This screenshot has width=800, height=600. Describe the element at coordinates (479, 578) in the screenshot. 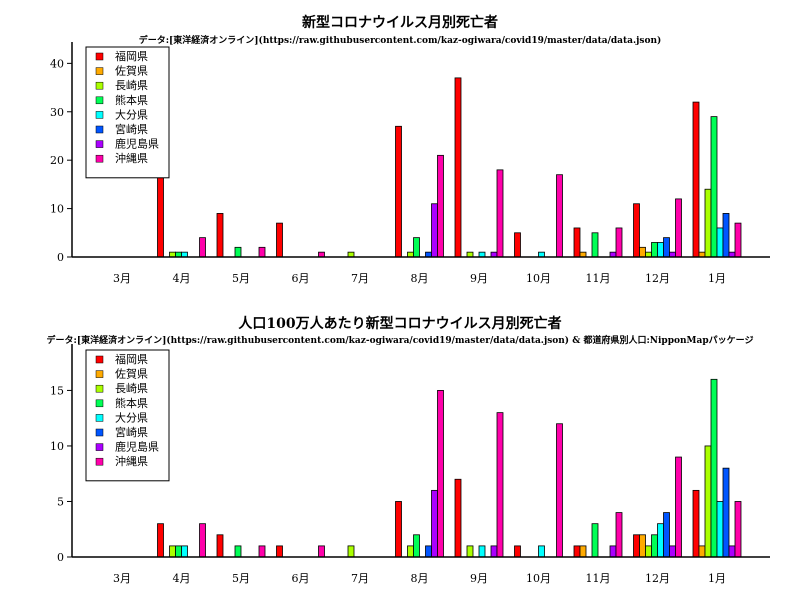

I see `x-tick-label-2-6: 9月` at that location.